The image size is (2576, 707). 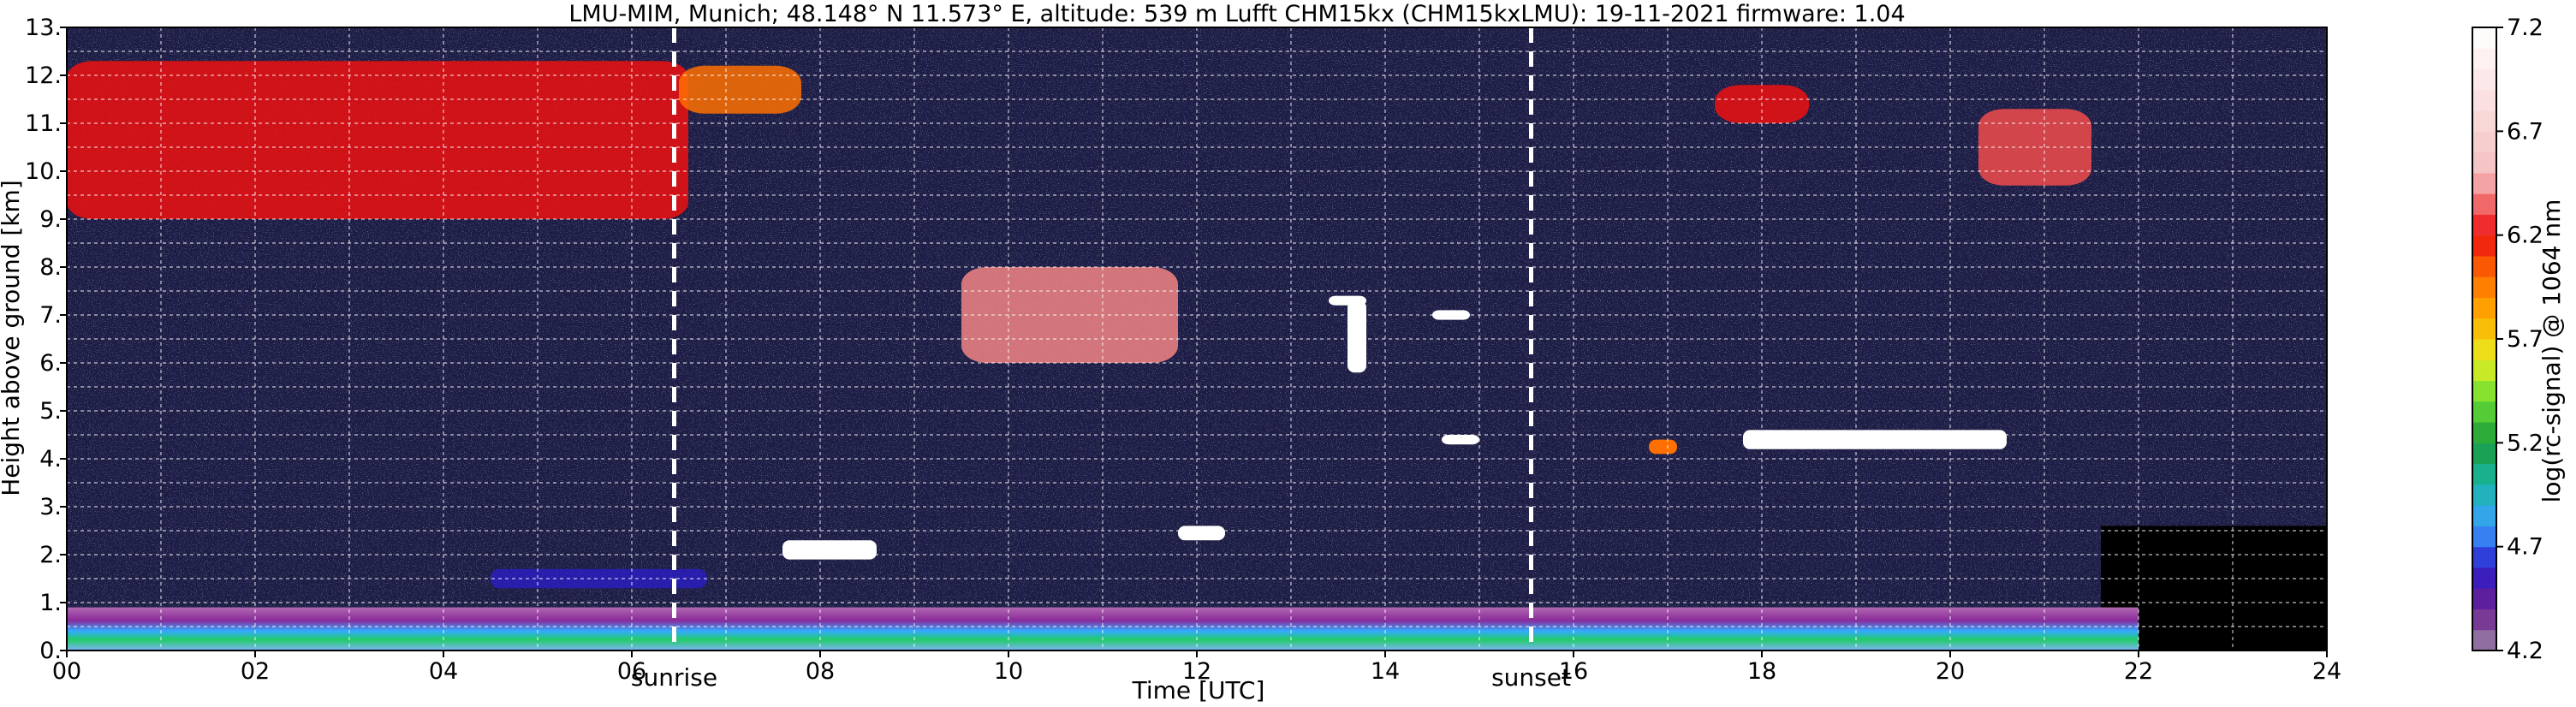 What do you see at coordinates (2525, 28) in the screenshot?
I see `colorbar-tick-label: 7.2` at bounding box center [2525, 28].